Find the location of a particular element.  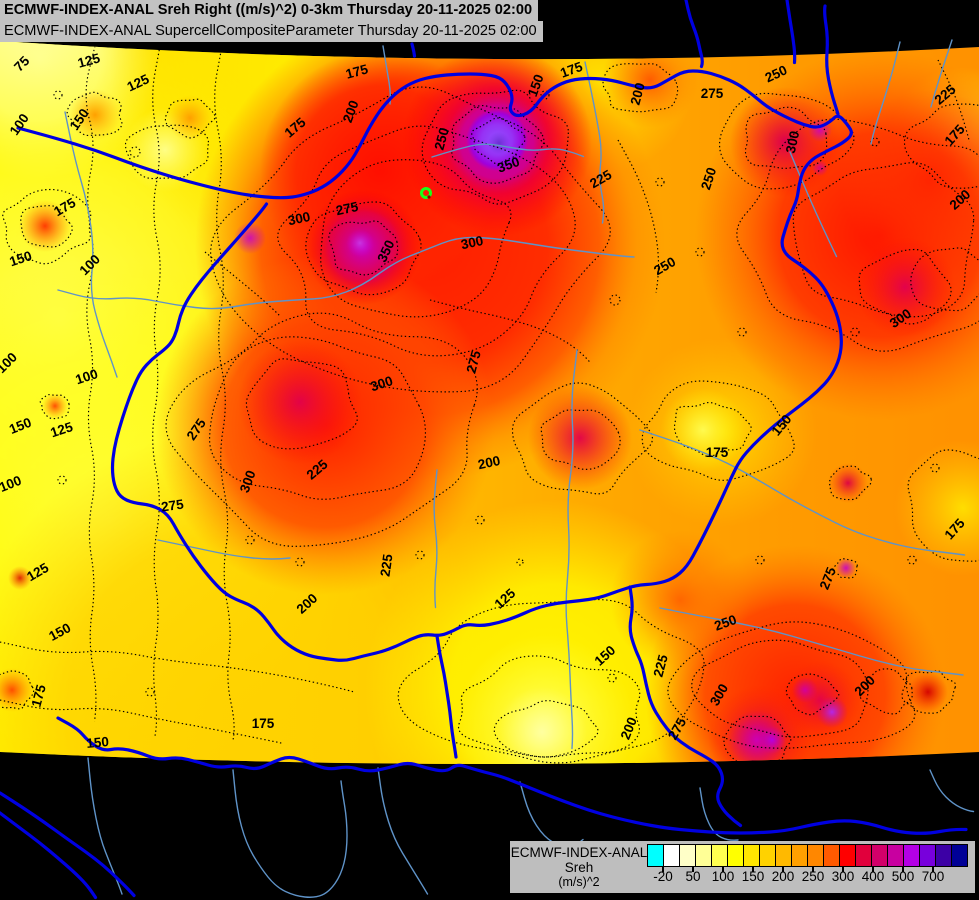

legend-parameter-label: Sreh is located at coordinates (579, 867).